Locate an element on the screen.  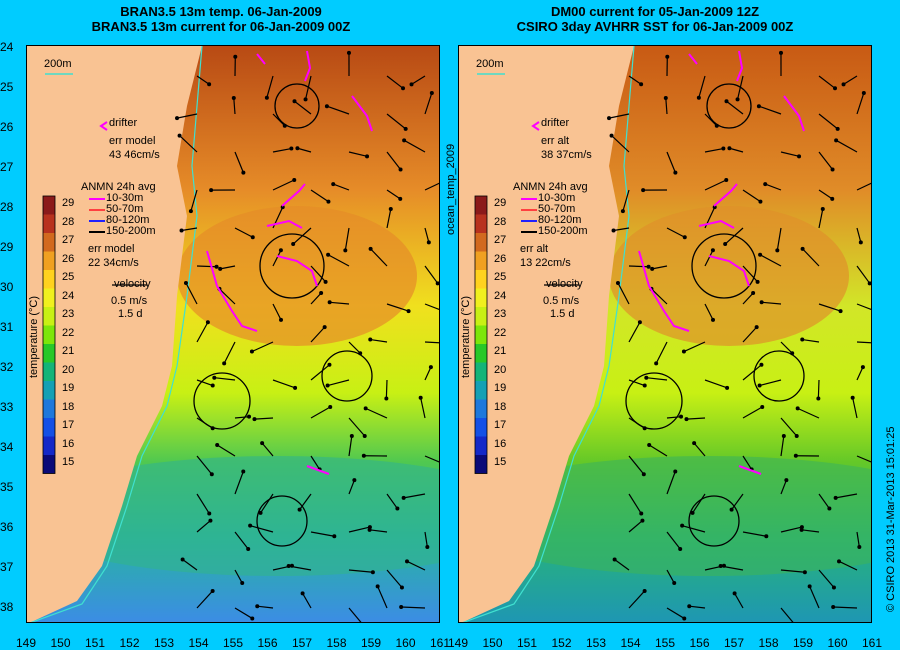
lon-tick-l-156: 156 is located at coordinates (267, 643).